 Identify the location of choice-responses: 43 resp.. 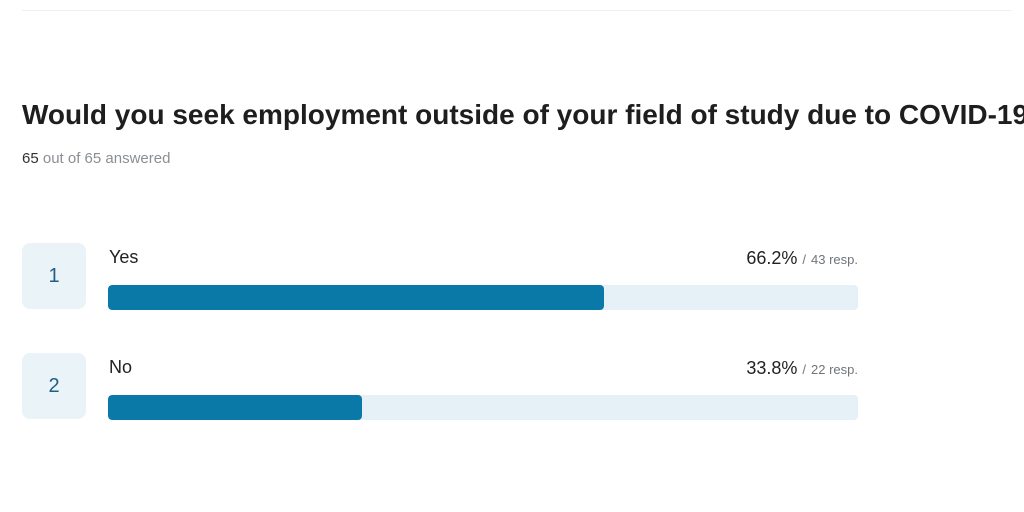
(834, 259).